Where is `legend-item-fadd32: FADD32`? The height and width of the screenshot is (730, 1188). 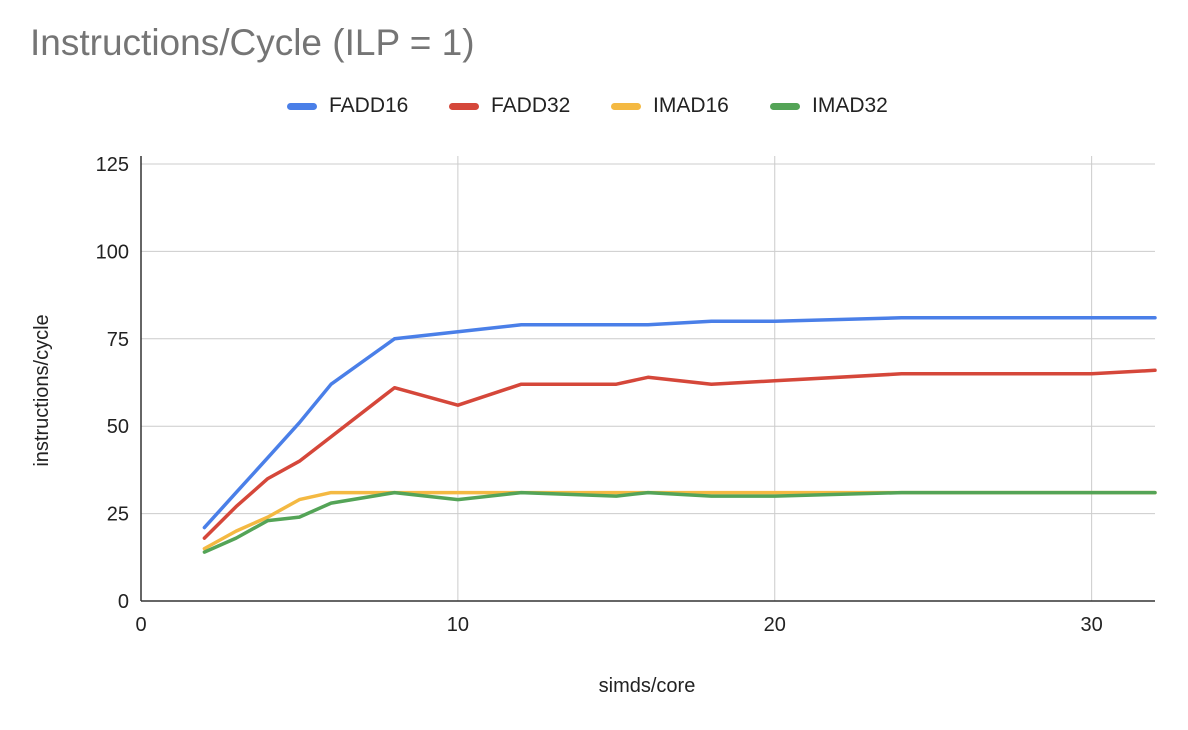 legend-item-fadd32: FADD32 is located at coordinates (509, 106).